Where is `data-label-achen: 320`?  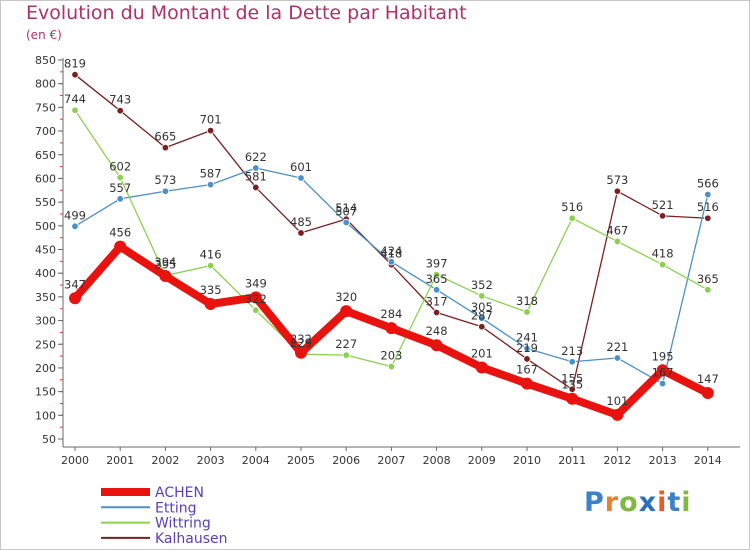 data-label-achen: 320 is located at coordinates (346, 297).